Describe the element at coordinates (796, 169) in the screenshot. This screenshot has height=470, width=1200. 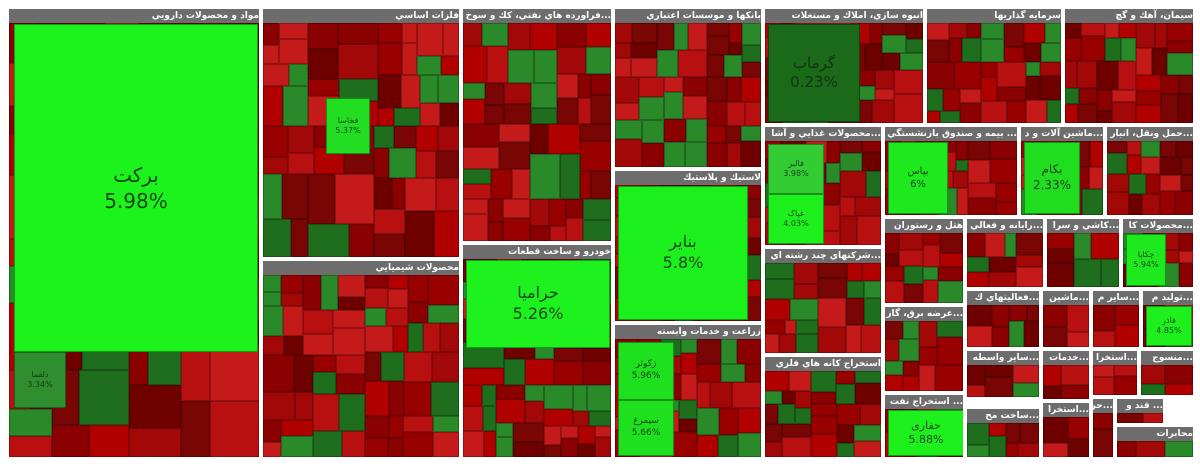
I see `stock-tile: فالبر 3.98%` at that location.